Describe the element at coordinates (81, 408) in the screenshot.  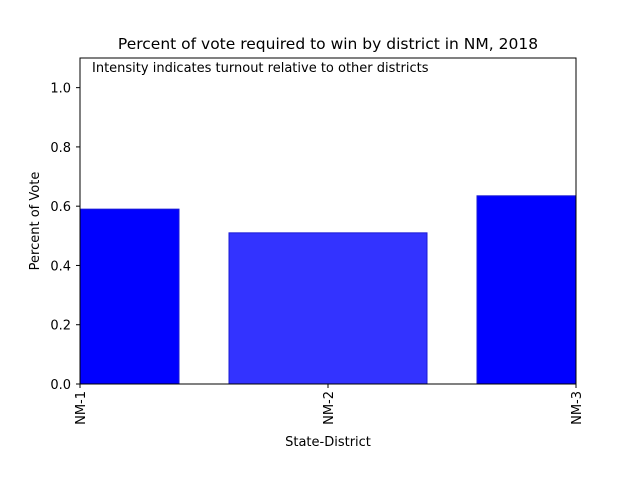
I see `x-tick-label: NM-1` at that location.